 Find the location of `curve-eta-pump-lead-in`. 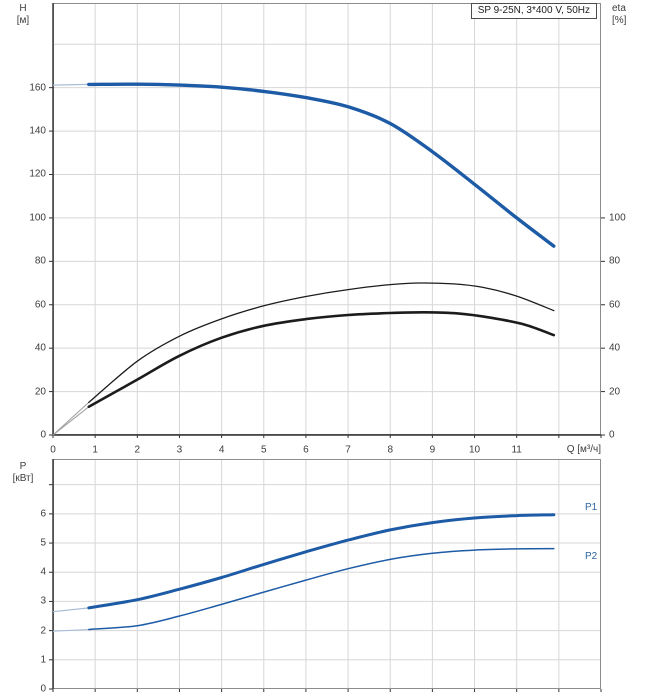

curve-eta-pump-lead-in is located at coordinates (71, 418).